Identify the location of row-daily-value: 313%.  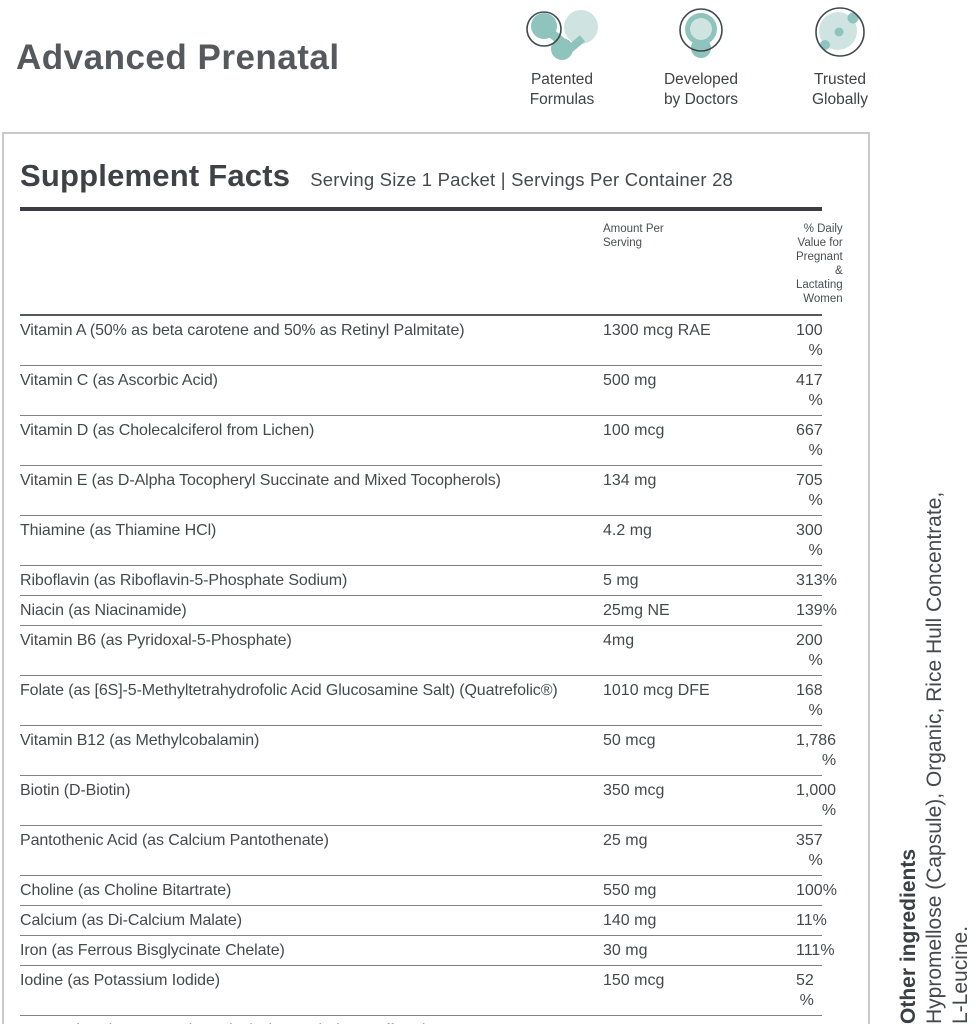
(816, 580).